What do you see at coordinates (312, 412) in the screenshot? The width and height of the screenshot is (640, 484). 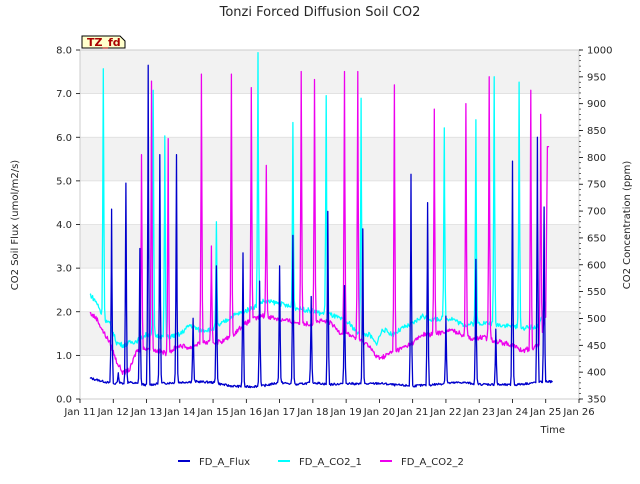 I see `x-tick-label: Jan 18` at bounding box center [312, 412].